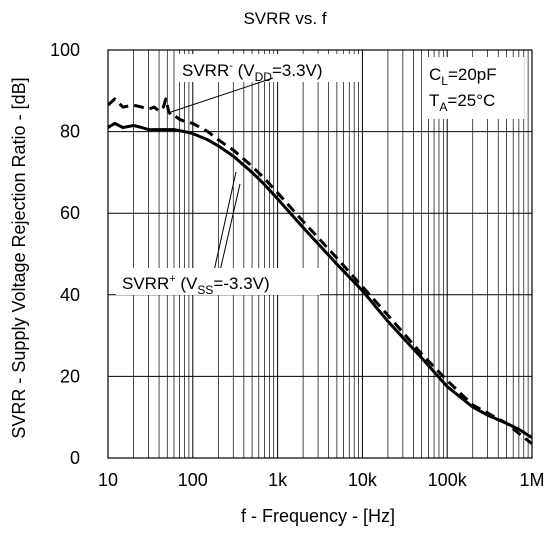 This screenshot has width=550, height=535. Describe the element at coordinates (75, 458) in the screenshot. I see `y-tick-label: 0` at that location.